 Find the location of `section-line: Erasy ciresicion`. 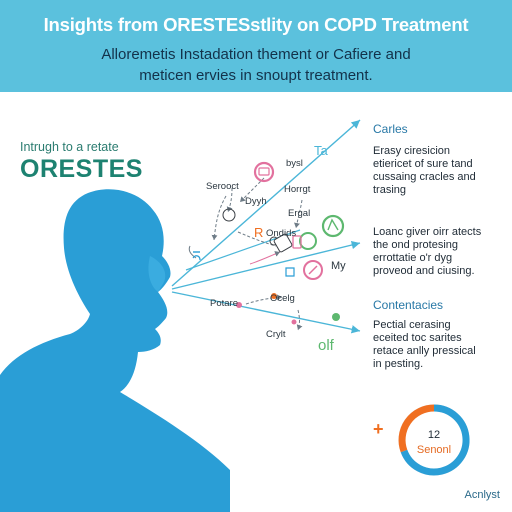

section-line: Erasy ciresicion is located at coordinates (412, 151).